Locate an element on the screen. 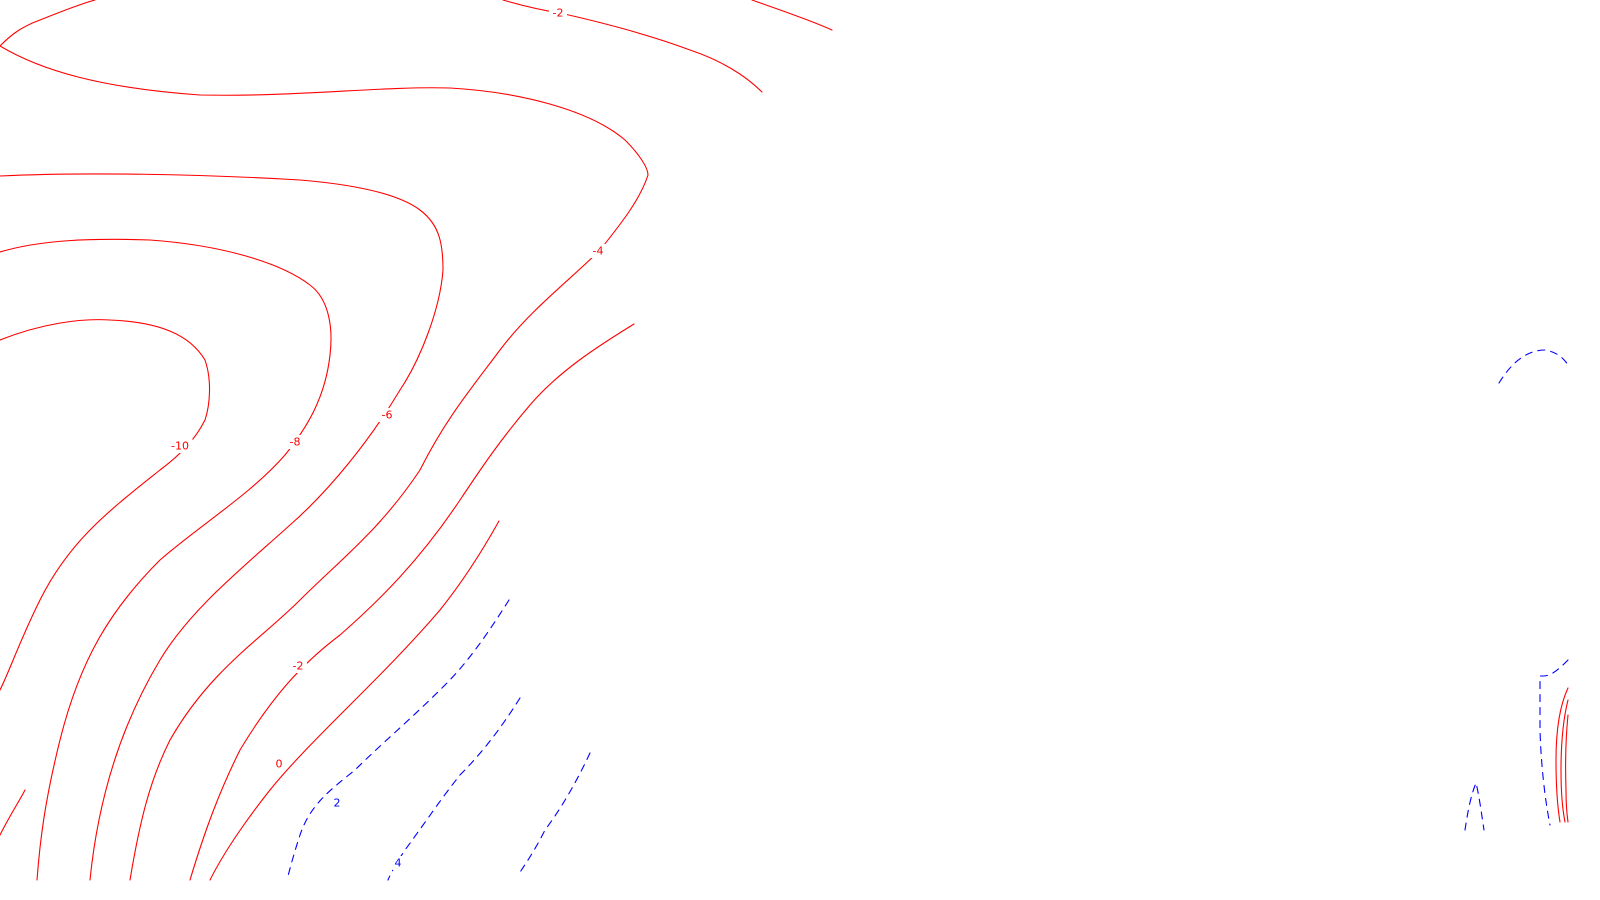 The height and width of the screenshot is (900, 1600). contour-label-neg6-3: -6 is located at coordinates (387, 415).